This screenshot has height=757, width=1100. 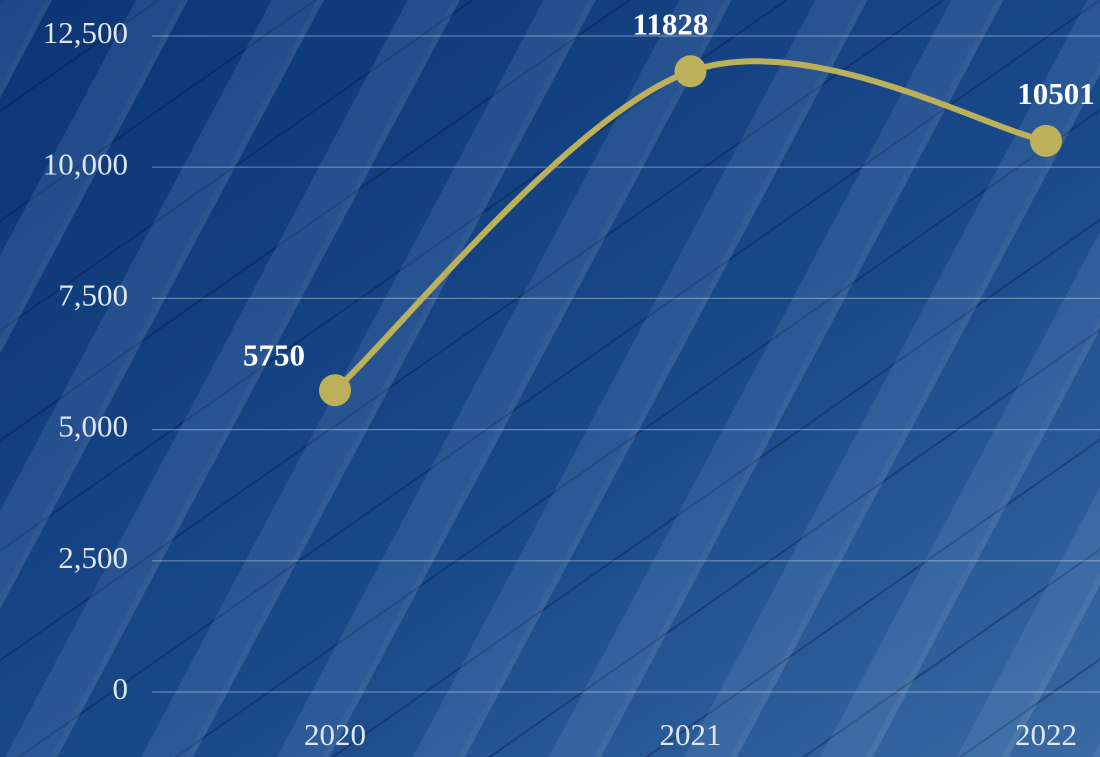 What do you see at coordinates (691, 734) in the screenshot?
I see `x-tick-label: 2021` at bounding box center [691, 734].